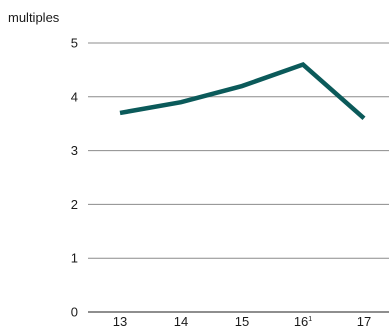 The width and height of the screenshot is (389, 327). I want to click on y-tick-label-5: 5, so click(74, 43).